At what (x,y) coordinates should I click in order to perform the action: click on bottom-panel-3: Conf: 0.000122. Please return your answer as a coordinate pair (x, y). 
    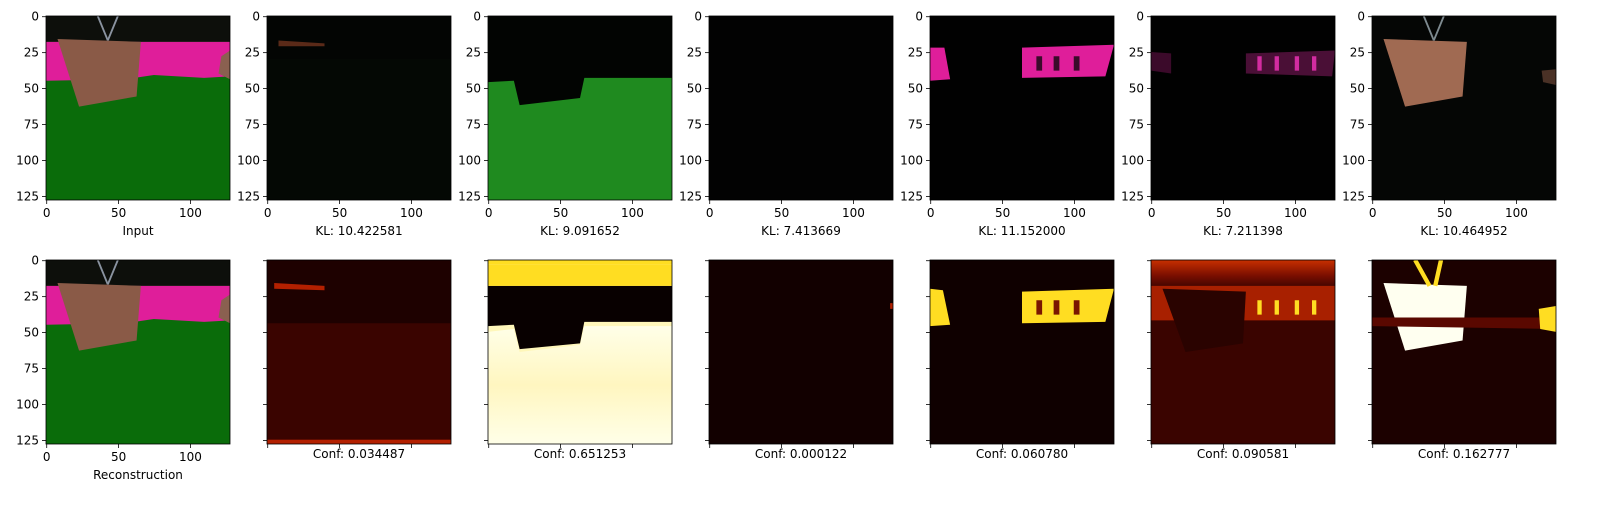
    Looking at the image, I should click on (799, 360).